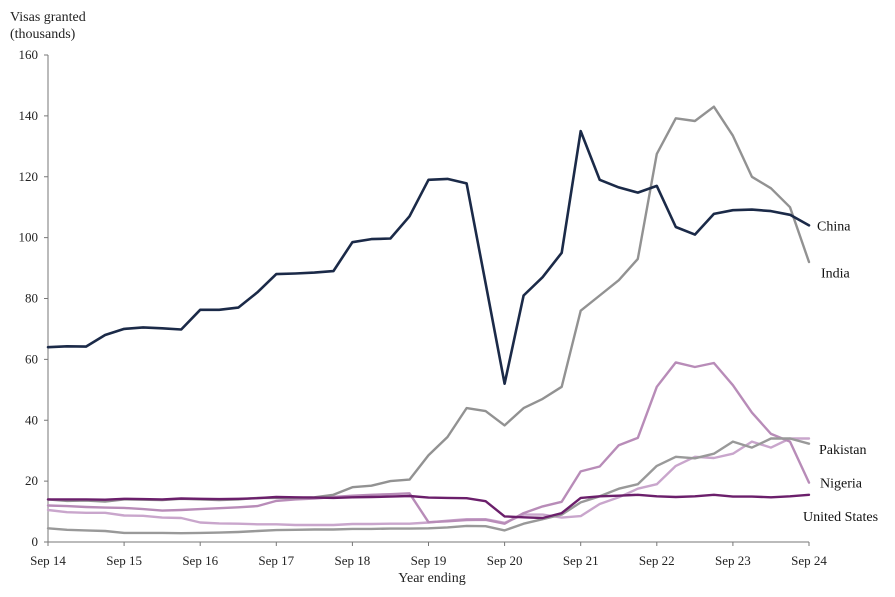 This screenshot has height=597, width=895. I want to click on y-tick-label: 140, so click(29, 115).